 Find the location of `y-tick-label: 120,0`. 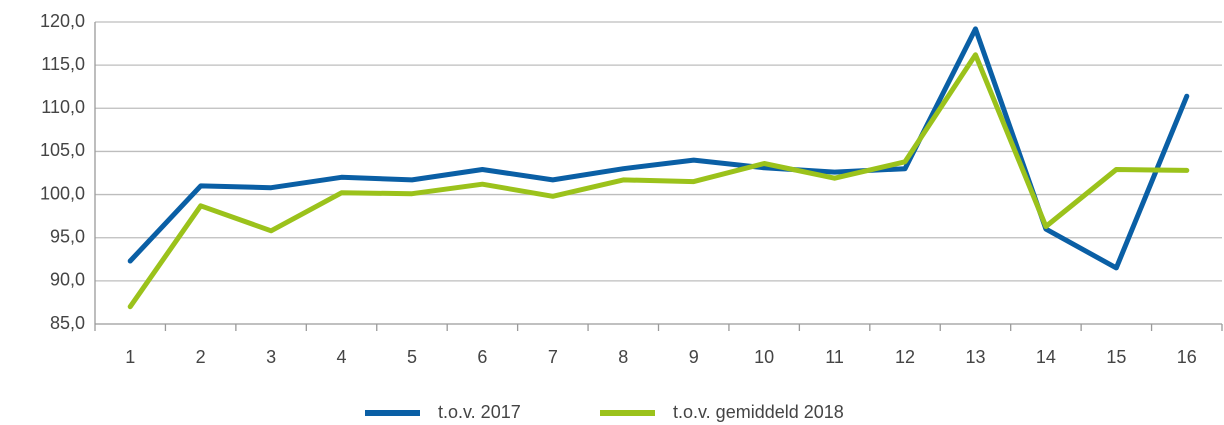

y-tick-label: 120,0 is located at coordinates (62, 21).